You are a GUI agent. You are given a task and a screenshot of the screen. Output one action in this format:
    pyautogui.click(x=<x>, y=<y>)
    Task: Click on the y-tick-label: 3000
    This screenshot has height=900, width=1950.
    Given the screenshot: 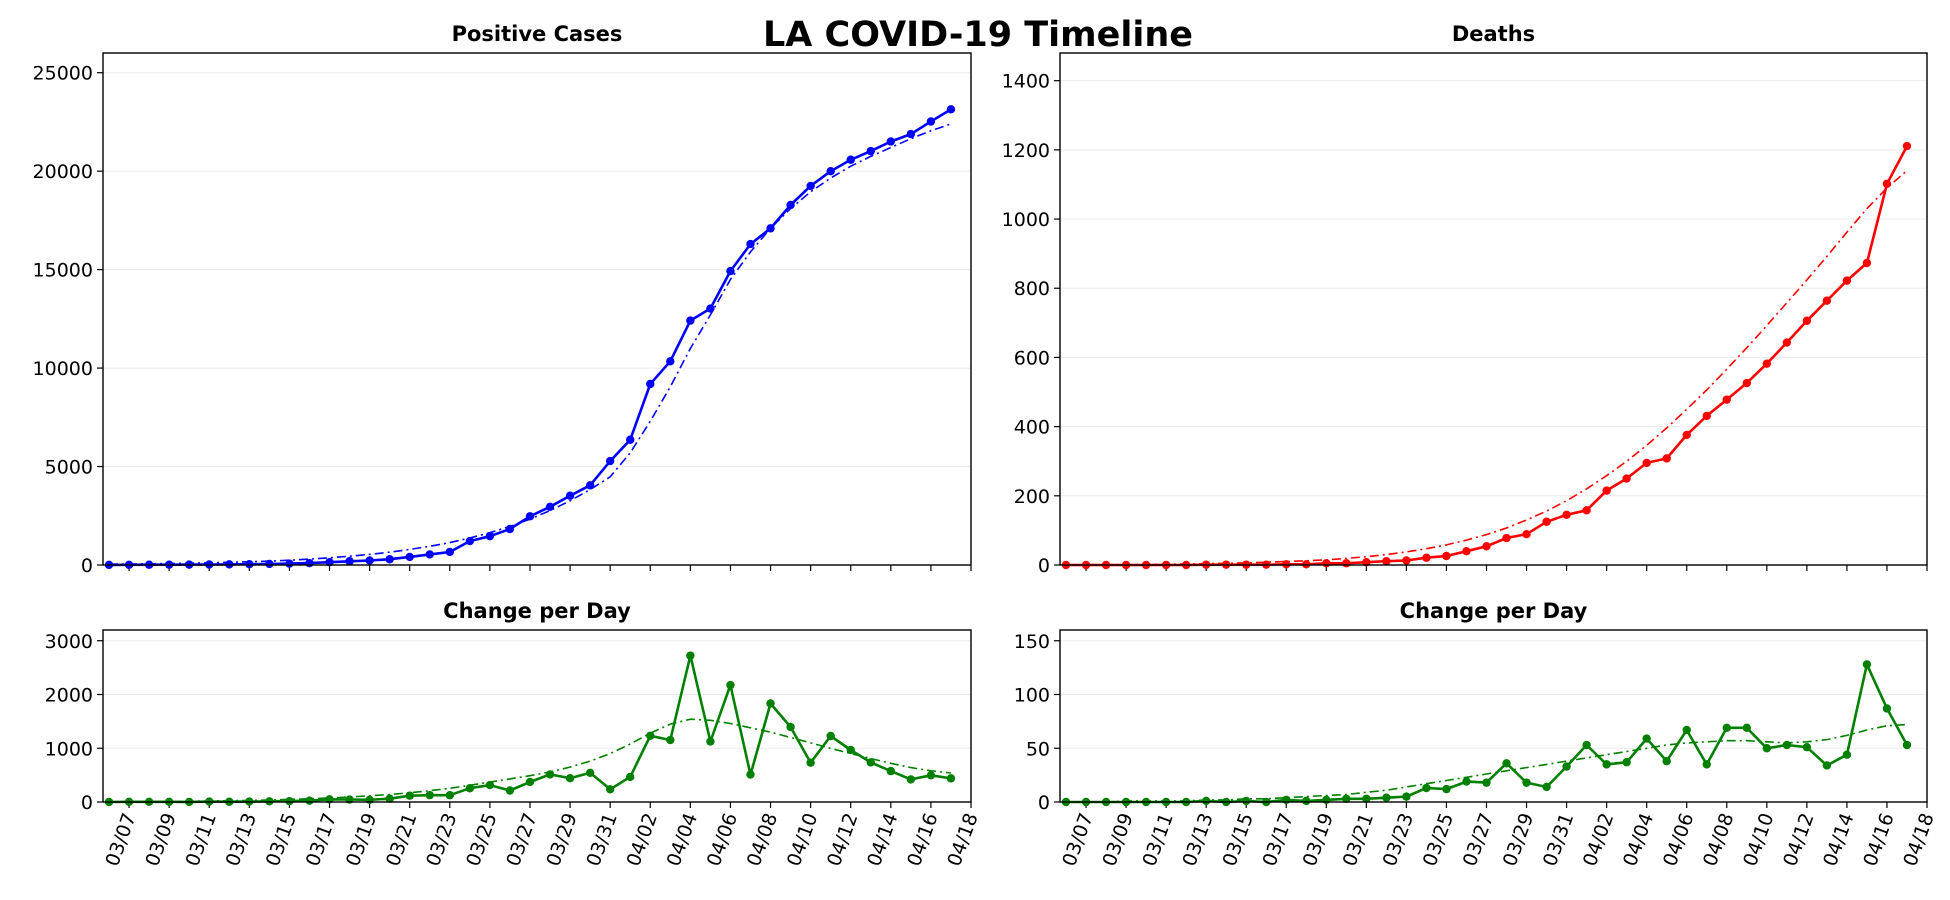 What is the action you would take?
    pyautogui.click(x=69, y=642)
    